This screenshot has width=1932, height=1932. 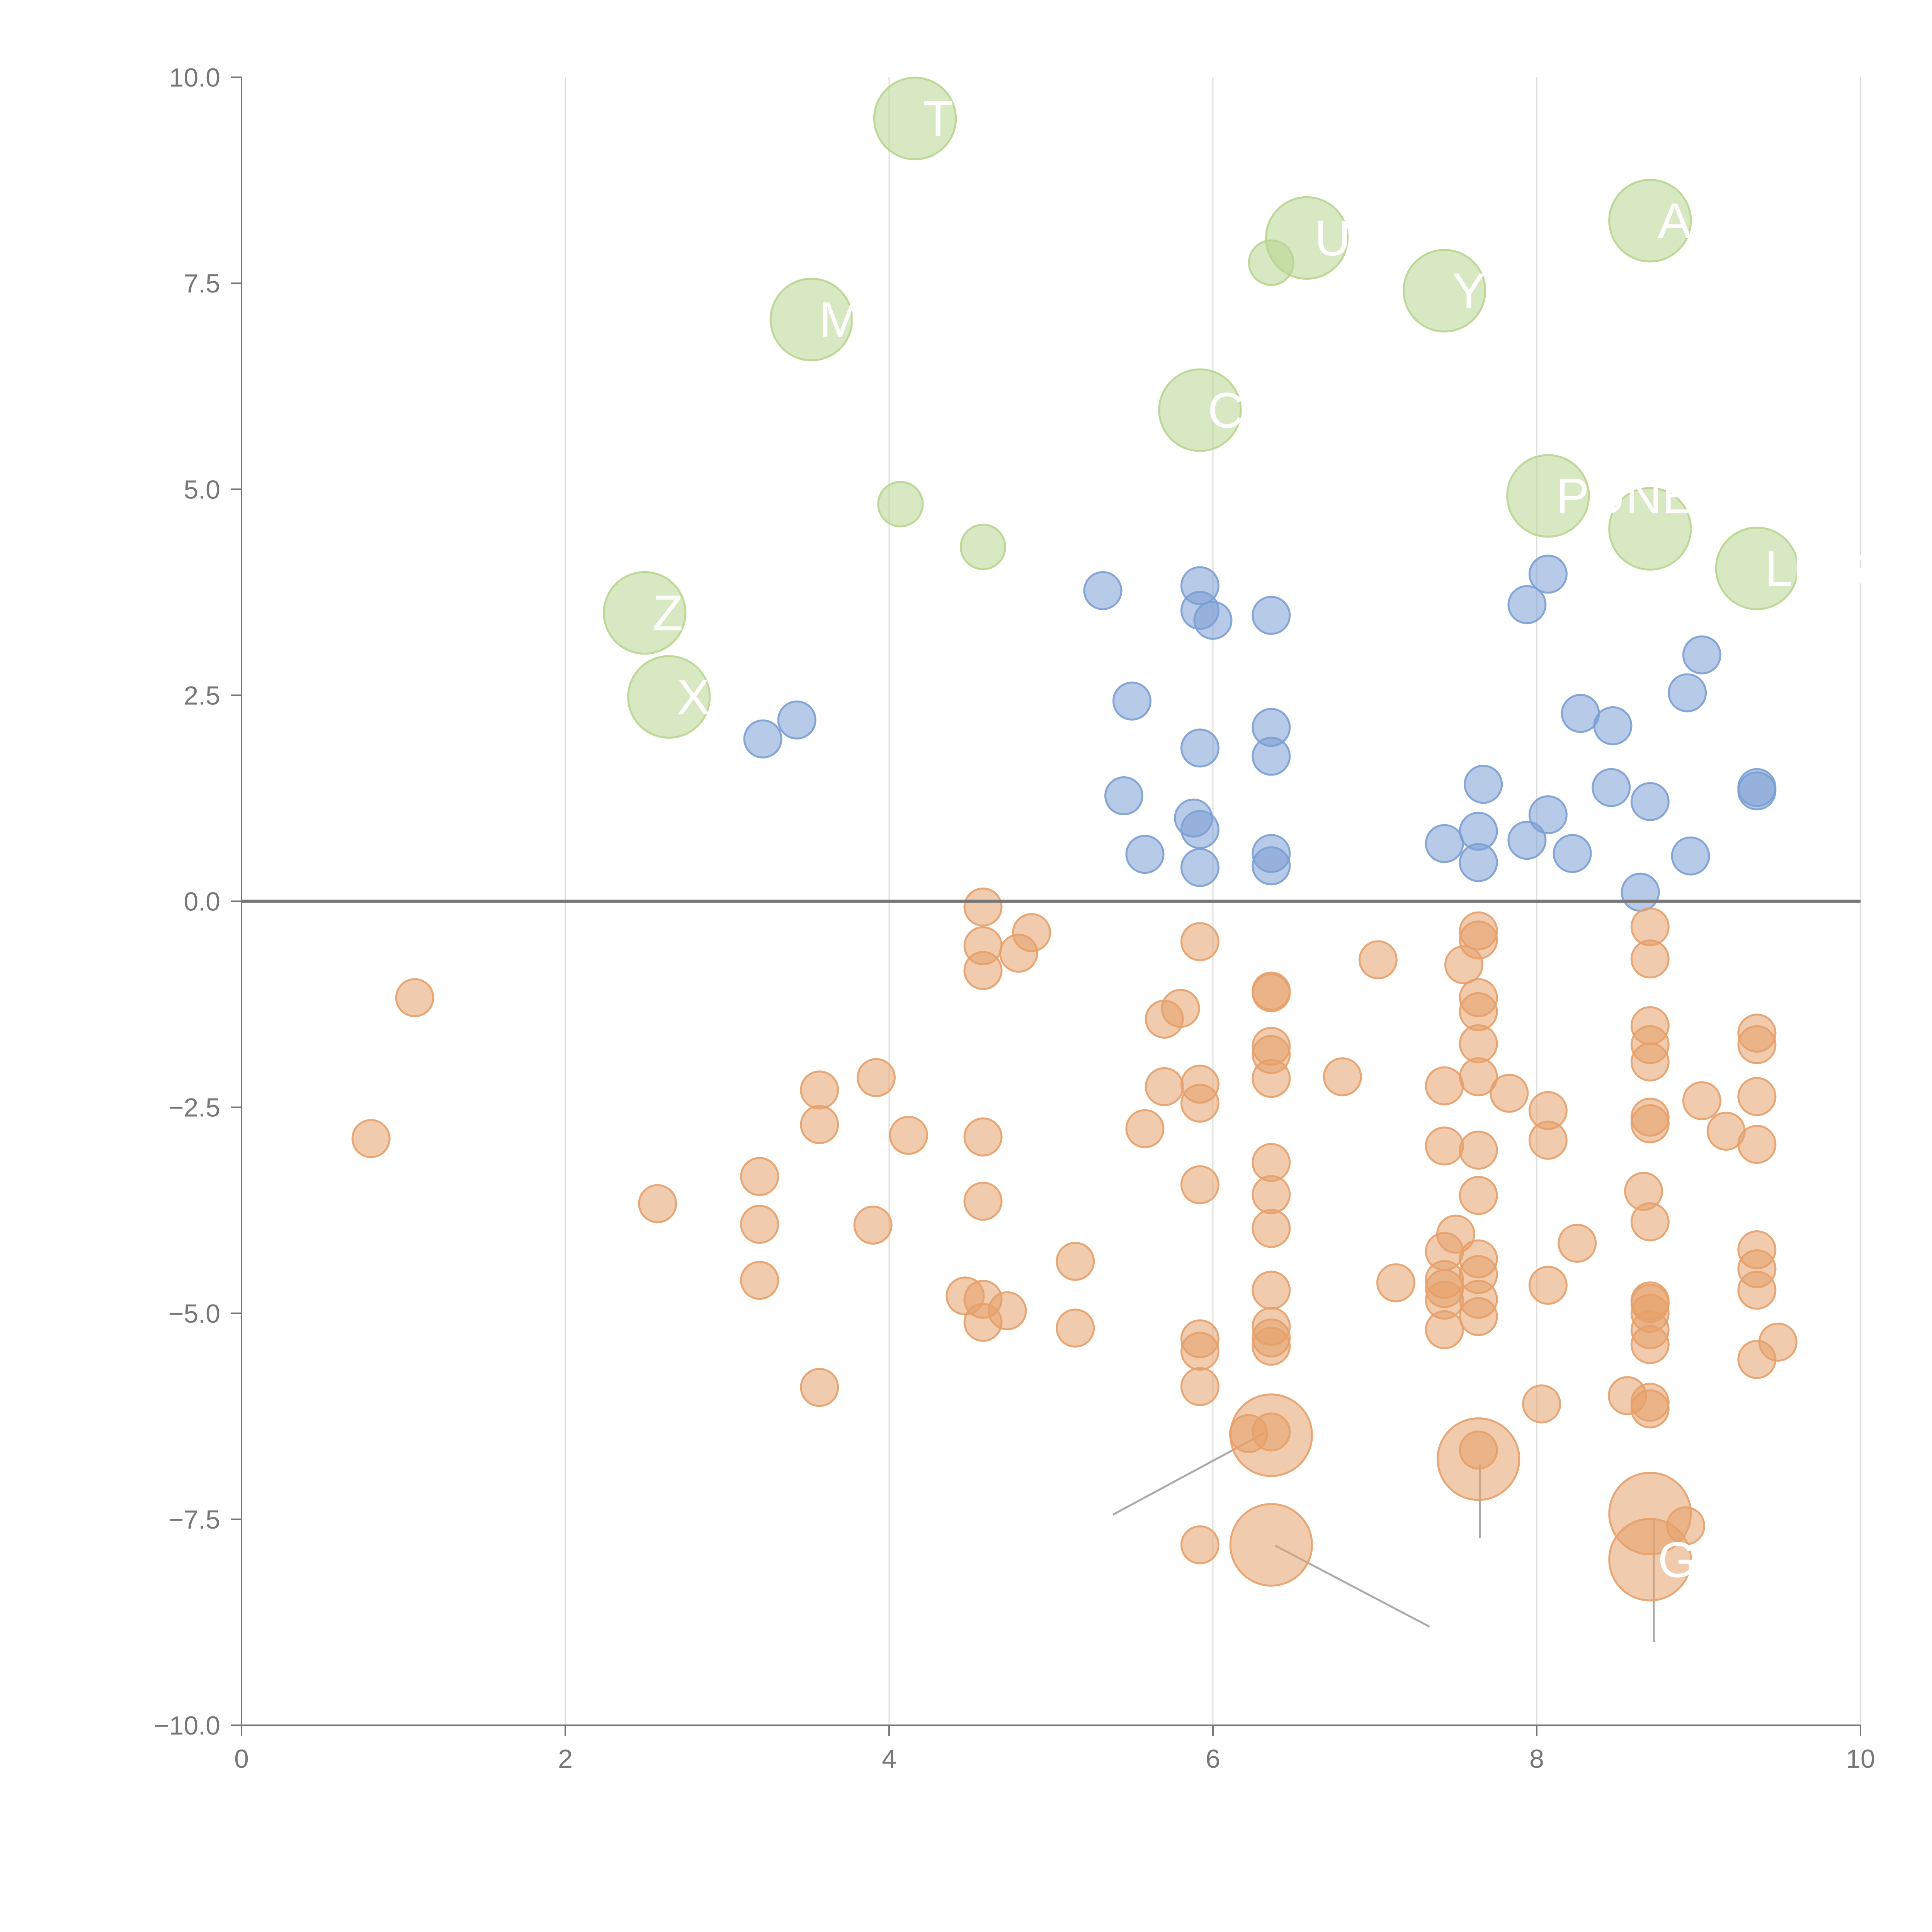 What do you see at coordinates (1537, 1759) in the screenshot?
I see `x-tick-label: 8` at bounding box center [1537, 1759].